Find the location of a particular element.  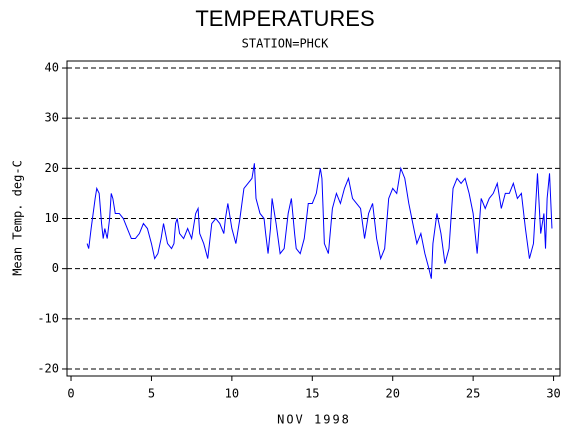

x-tick-label: 20 is located at coordinates (392, 394).